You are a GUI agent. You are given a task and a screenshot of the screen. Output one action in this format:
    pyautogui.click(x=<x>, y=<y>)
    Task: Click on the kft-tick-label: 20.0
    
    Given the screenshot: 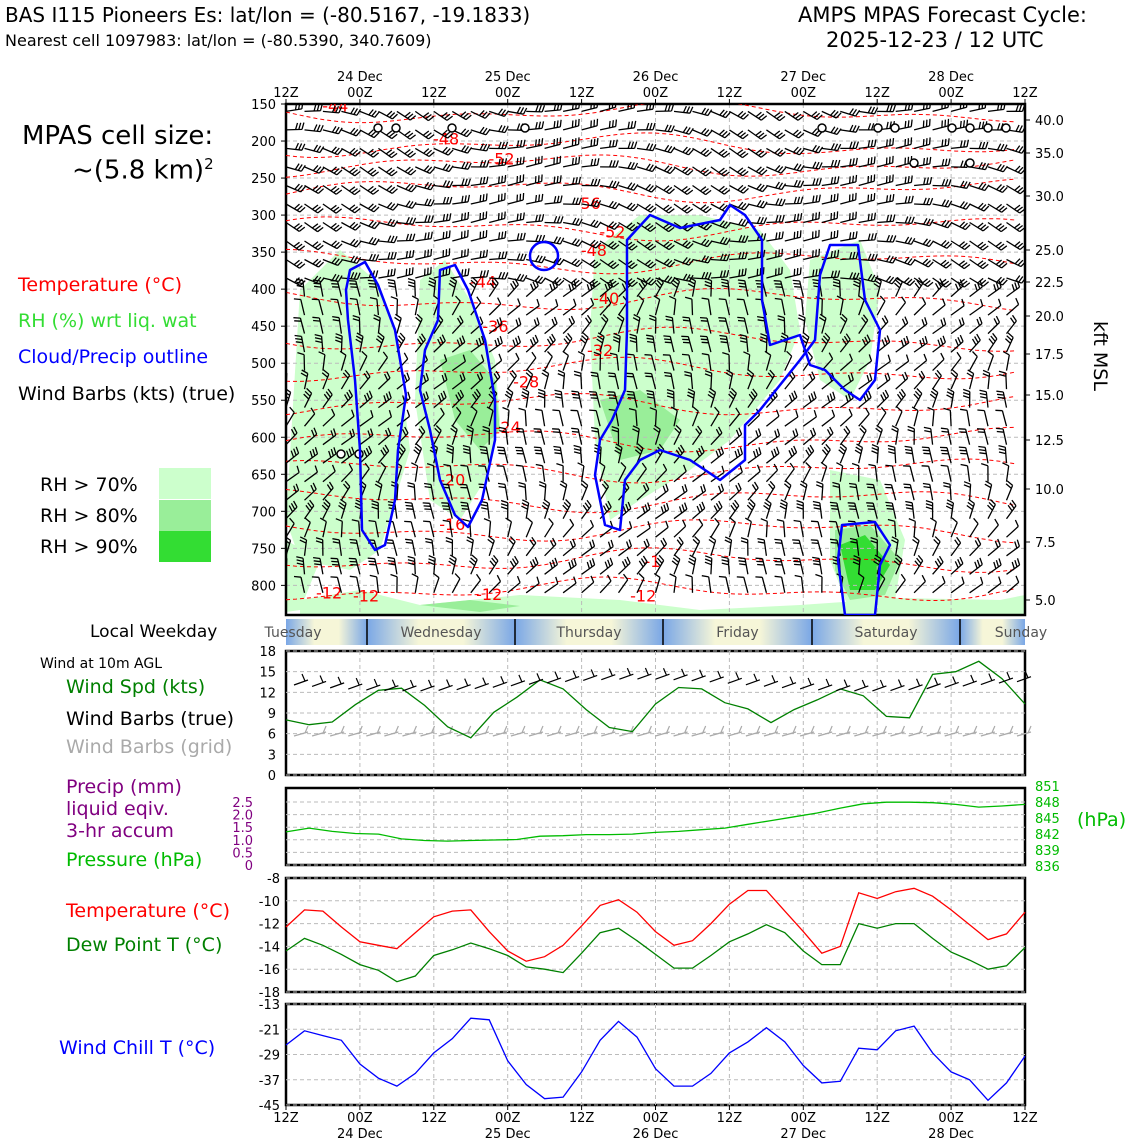 What is the action you would take?
    pyautogui.click(x=1049, y=317)
    